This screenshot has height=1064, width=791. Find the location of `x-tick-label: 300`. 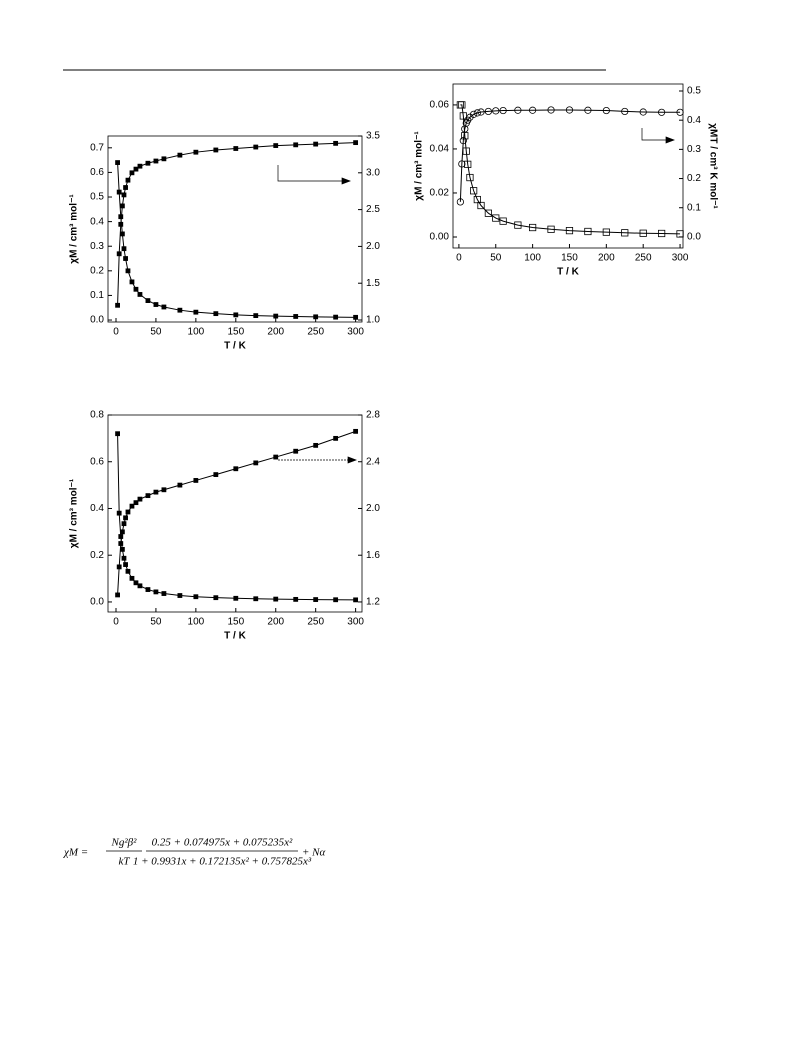

x-tick-label: 300 is located at coordinates (355, 622).